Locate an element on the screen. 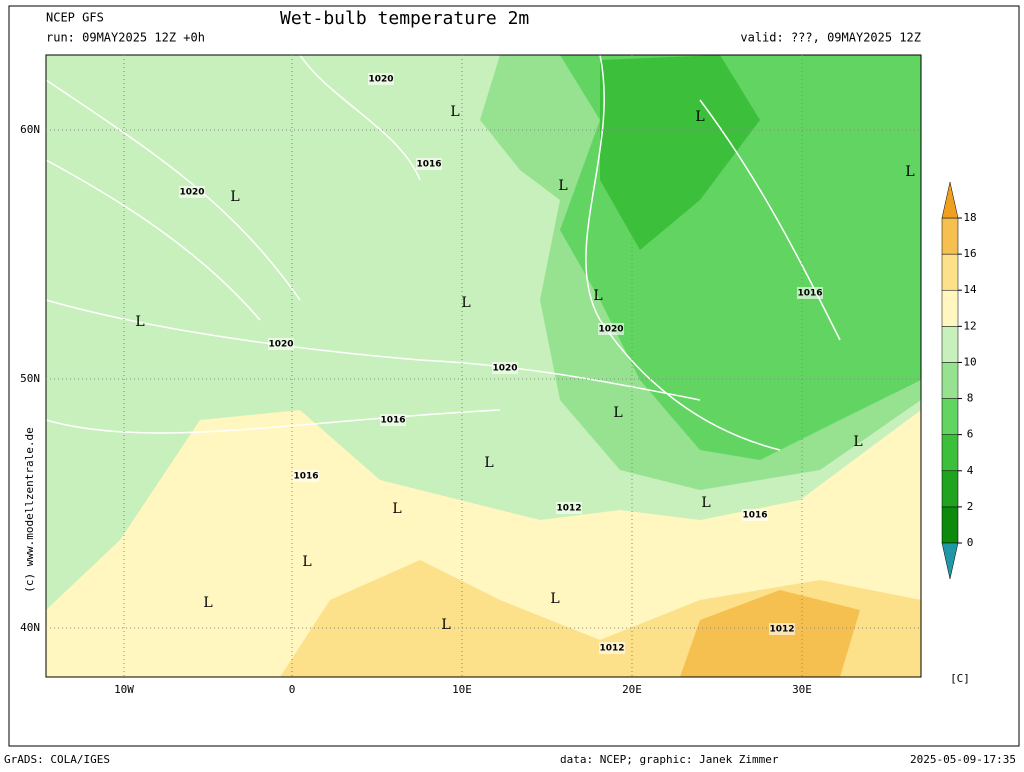 The height and width of the screenshot is (772, 1024). lon-label: 30E is located at coordinates (802, 689).